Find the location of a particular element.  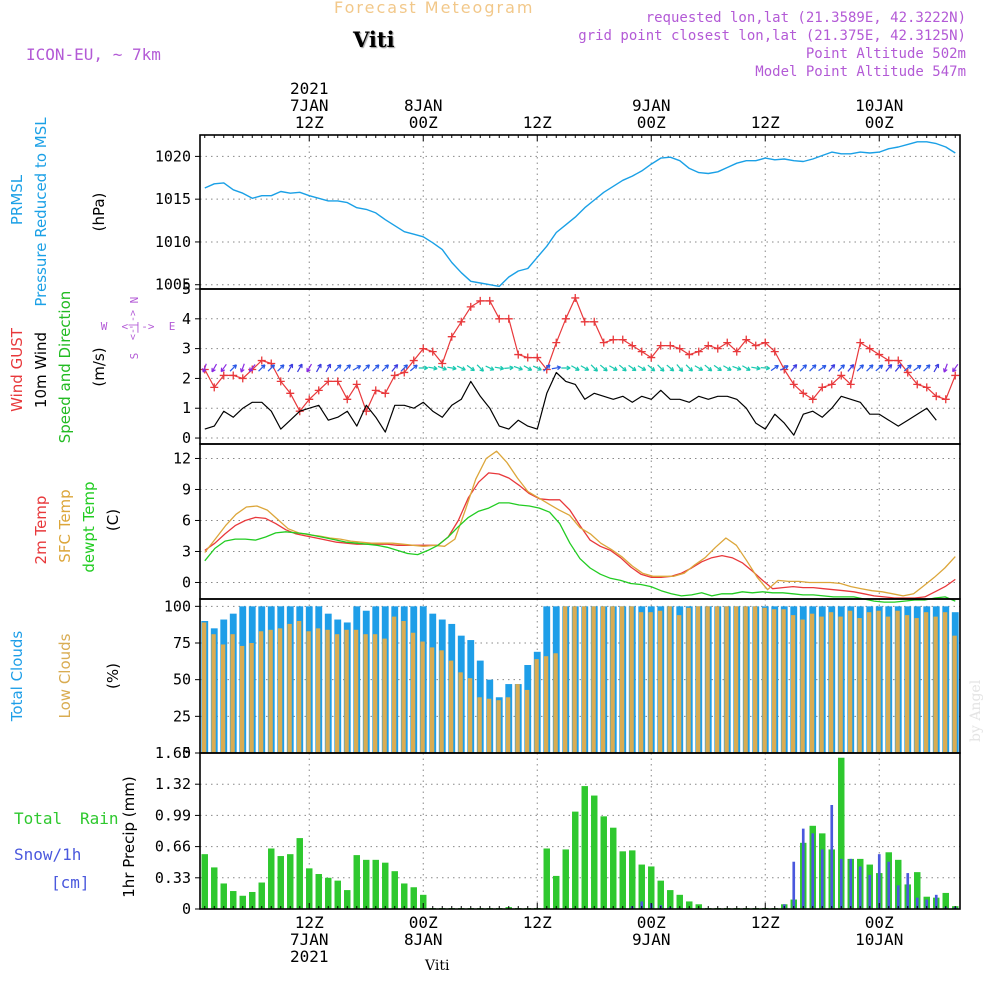

compass-center: <-|-> is located at coordinates (137, 326).